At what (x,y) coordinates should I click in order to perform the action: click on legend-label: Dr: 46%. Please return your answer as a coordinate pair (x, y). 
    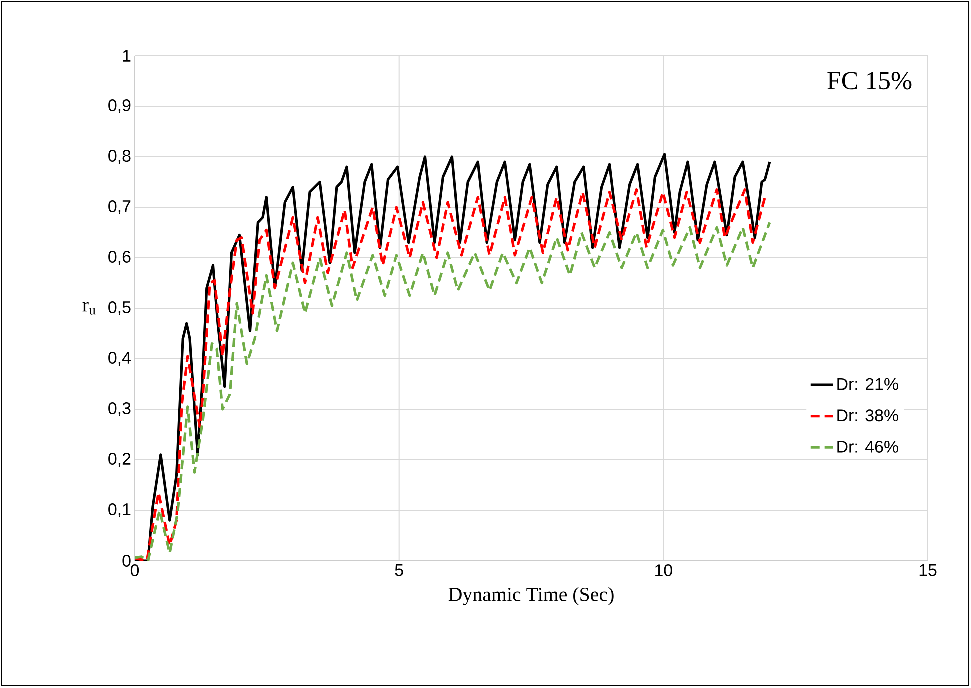
    Looking at the image, I should click on (868, 446).